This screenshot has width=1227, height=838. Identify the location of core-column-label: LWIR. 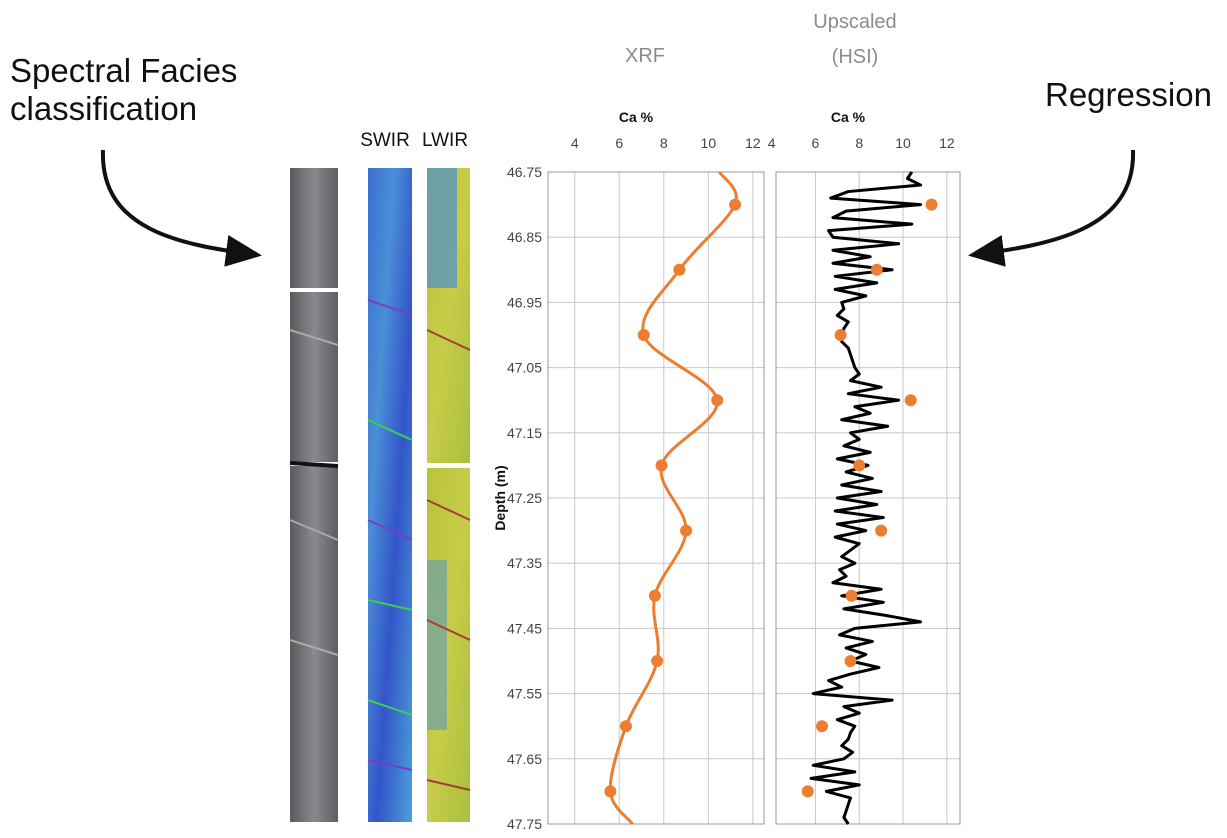
(445, 140).